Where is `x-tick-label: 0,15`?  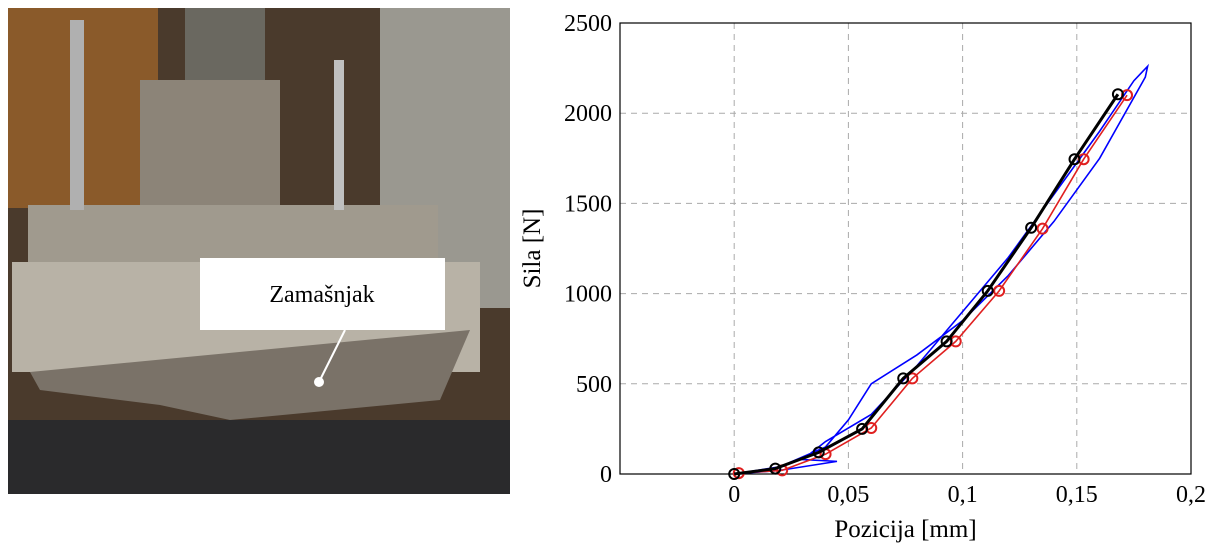 x-tick-label: 0,15 is located at coordinates (1077, 495).